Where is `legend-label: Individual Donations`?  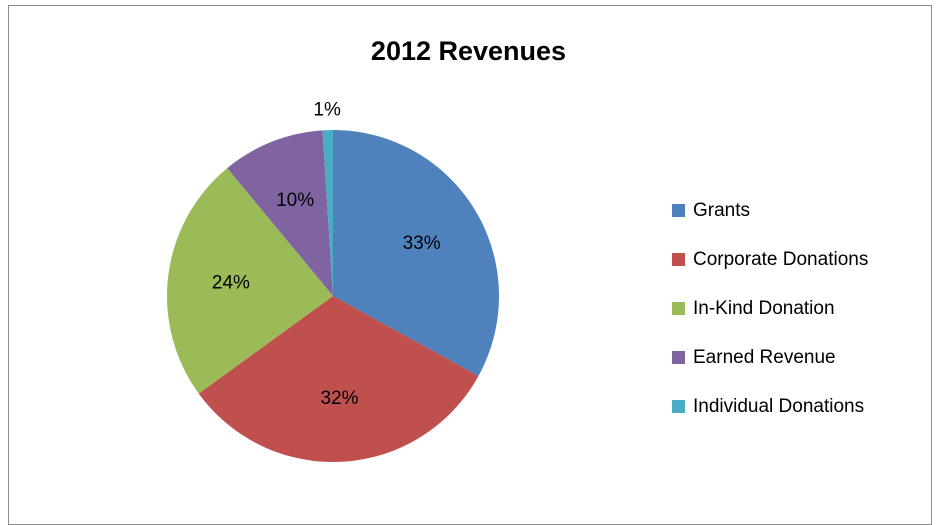
legend-label: Individual Donations is located at coordinates (779, 406).